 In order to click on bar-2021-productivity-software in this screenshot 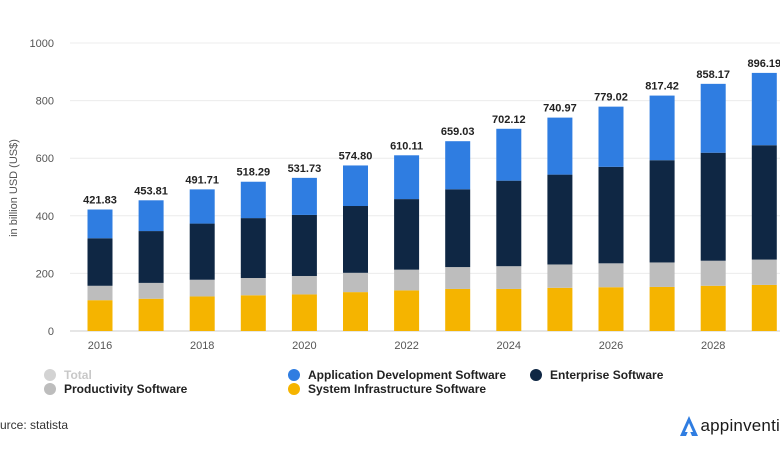, I will do `click(355, 282)`.